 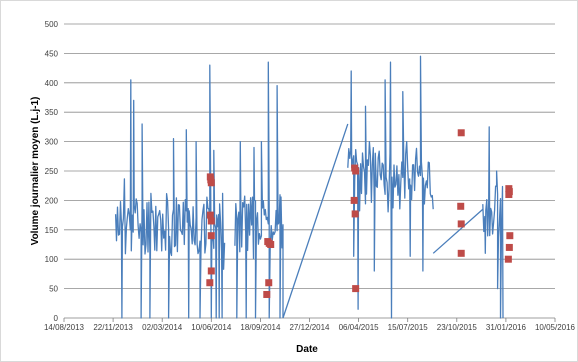 What do you see at coordinates (457, 327) in the screenshot?
I see `x-tick-label: 23/10/2015` at bounding box center [457, 327].